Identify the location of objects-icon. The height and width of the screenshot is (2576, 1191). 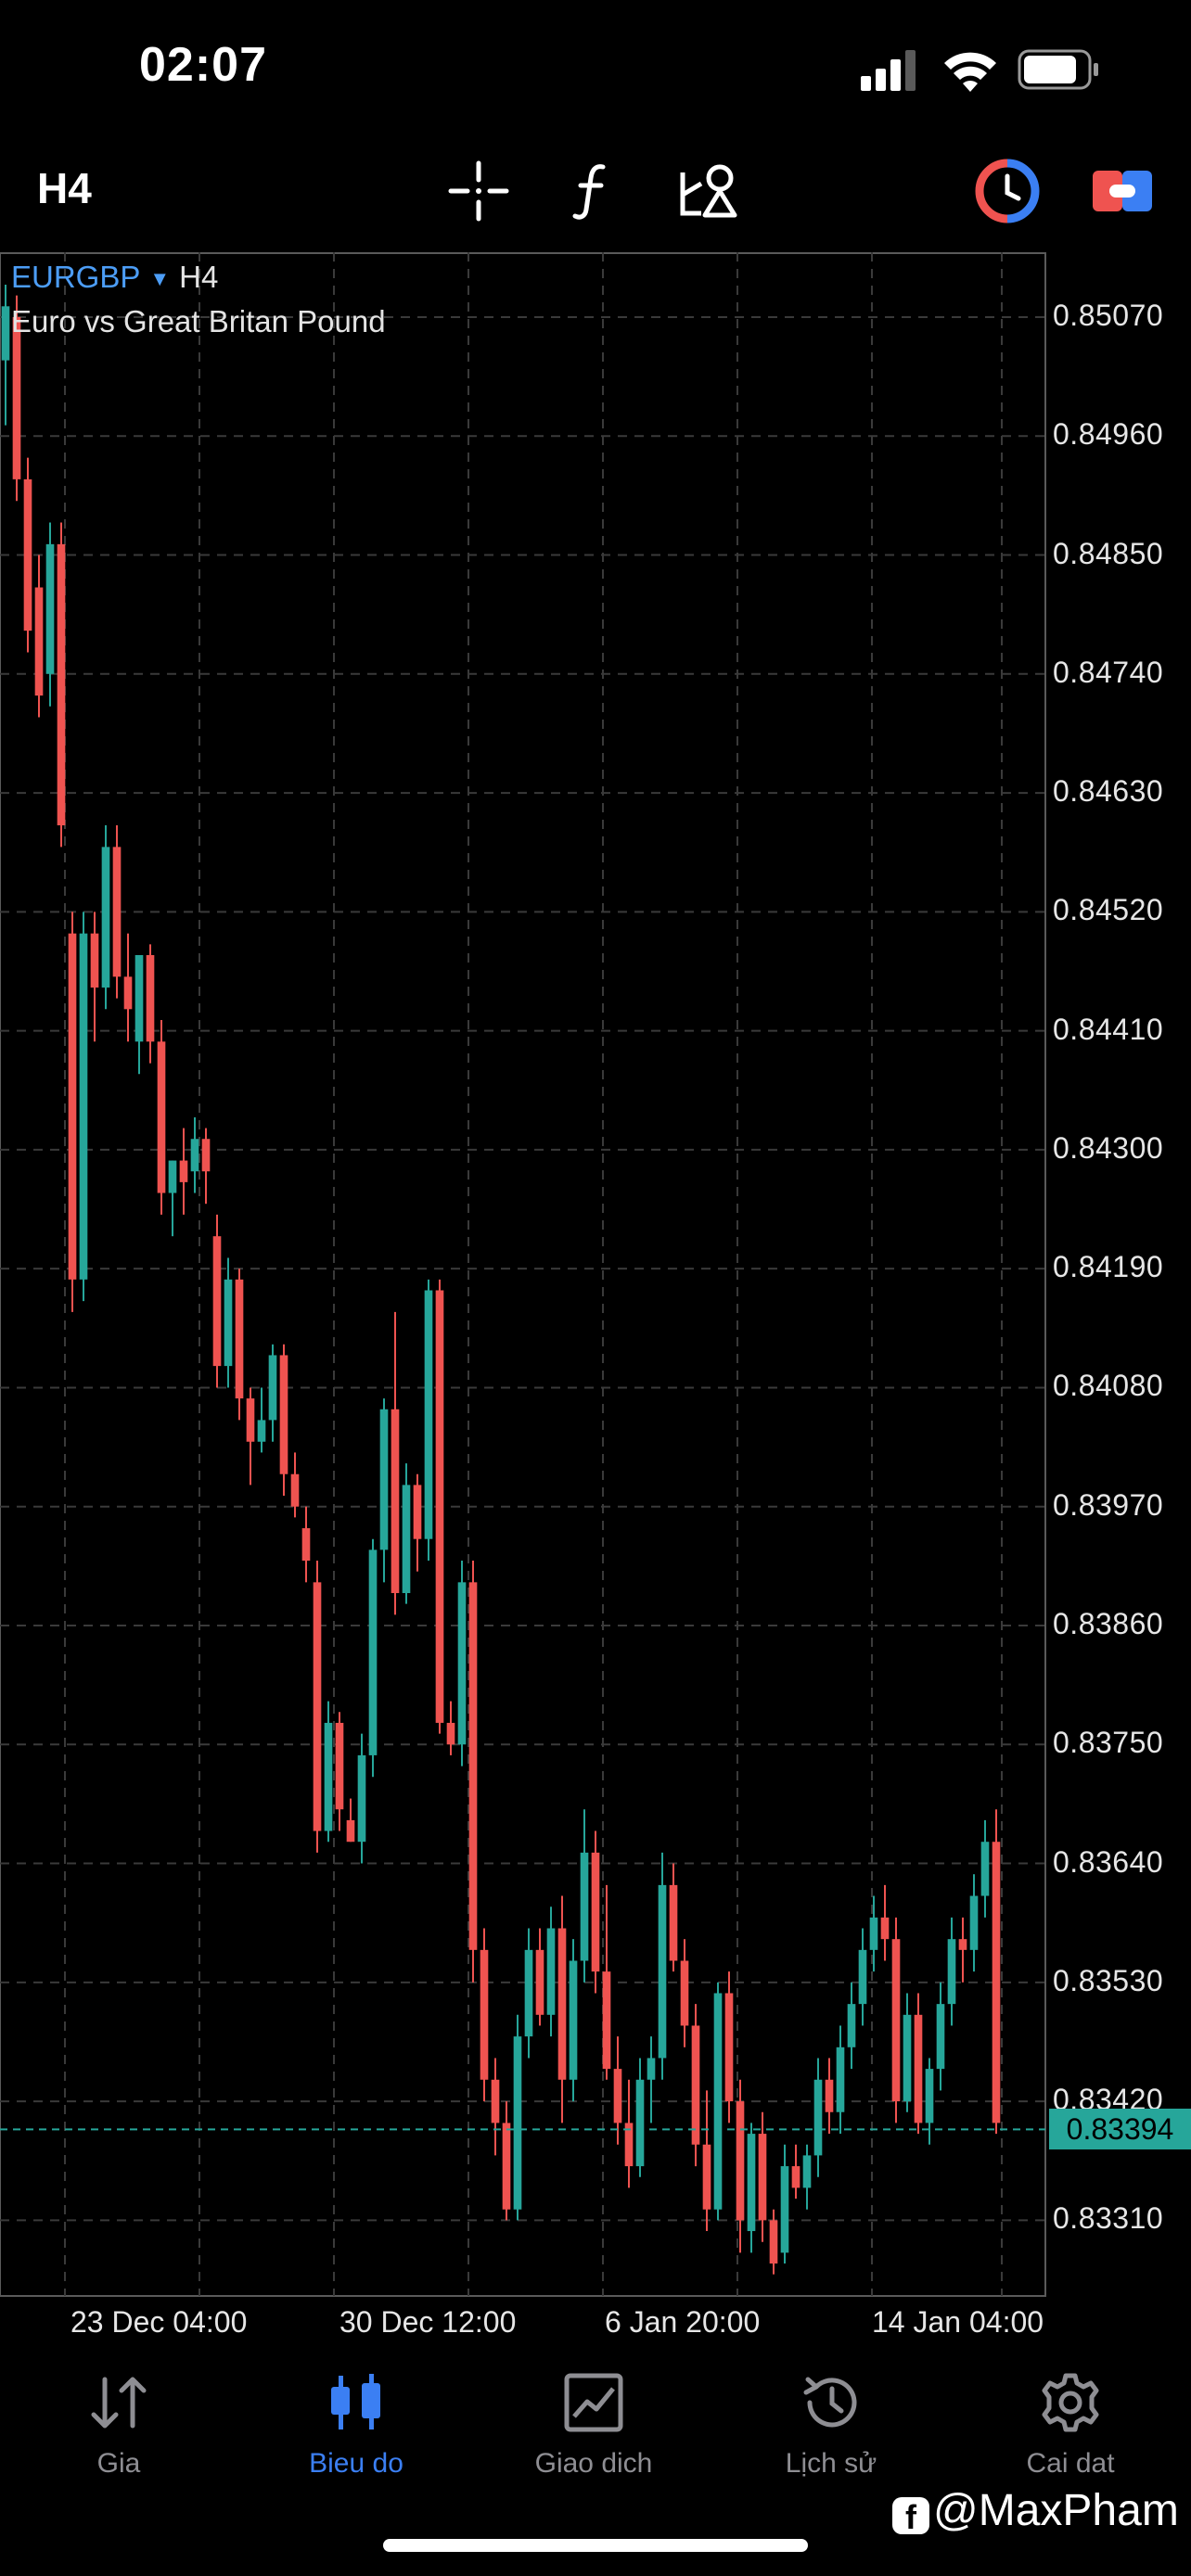
(708, 191).